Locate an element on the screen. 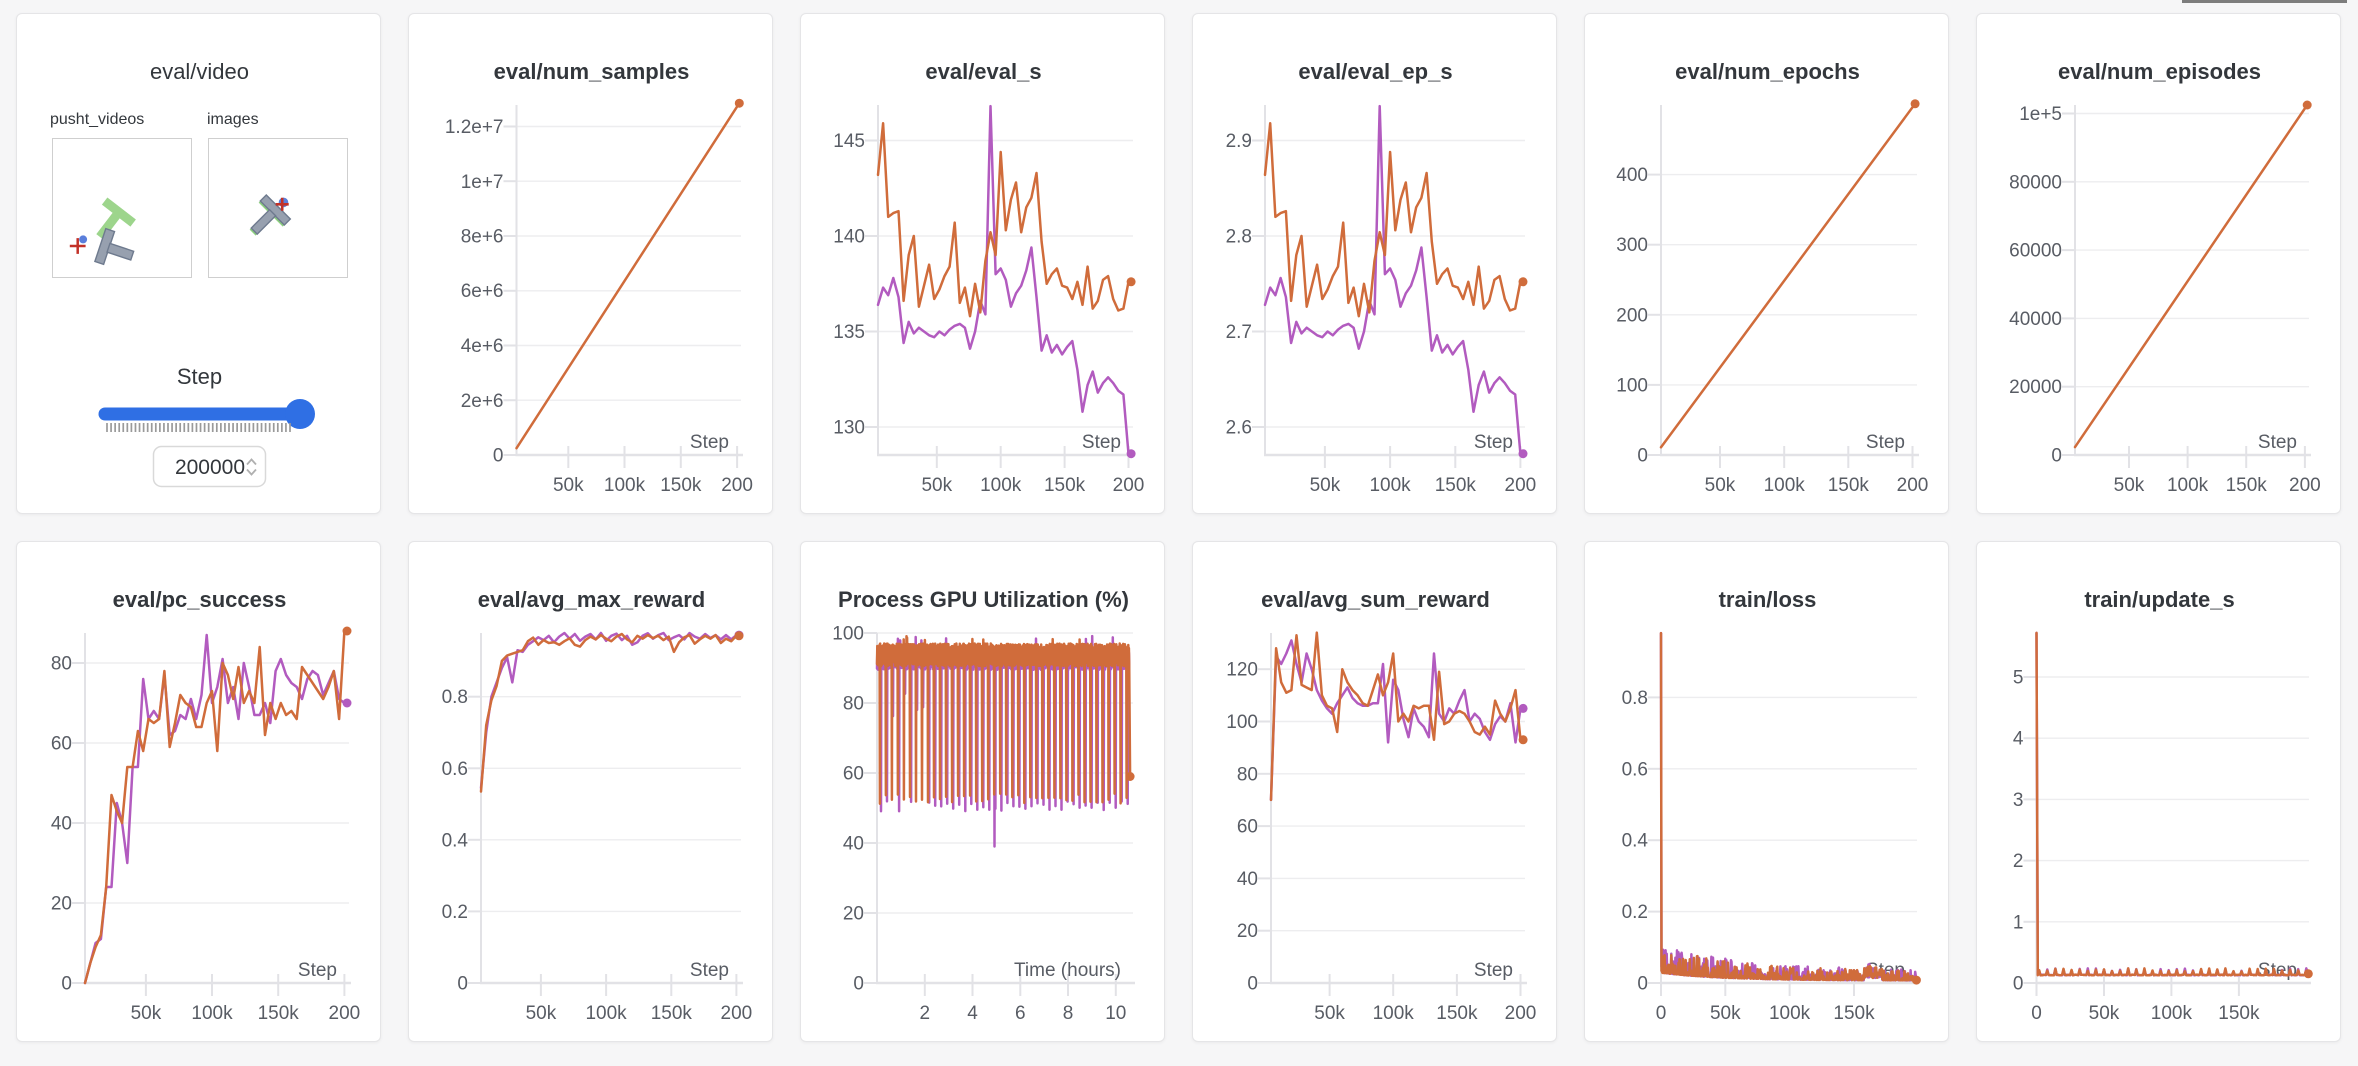 The image size is (2358, 1066). svg-text: 4e+6 is located at coordinates (482, 346).